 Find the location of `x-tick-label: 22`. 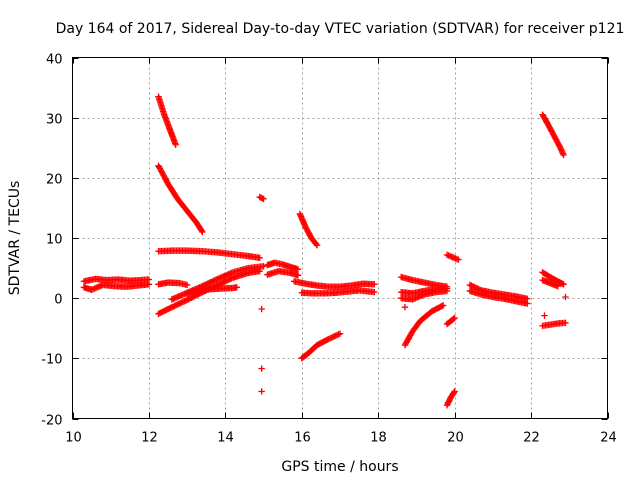

x-tick-label: 22 is located at coordinates (531, 438).